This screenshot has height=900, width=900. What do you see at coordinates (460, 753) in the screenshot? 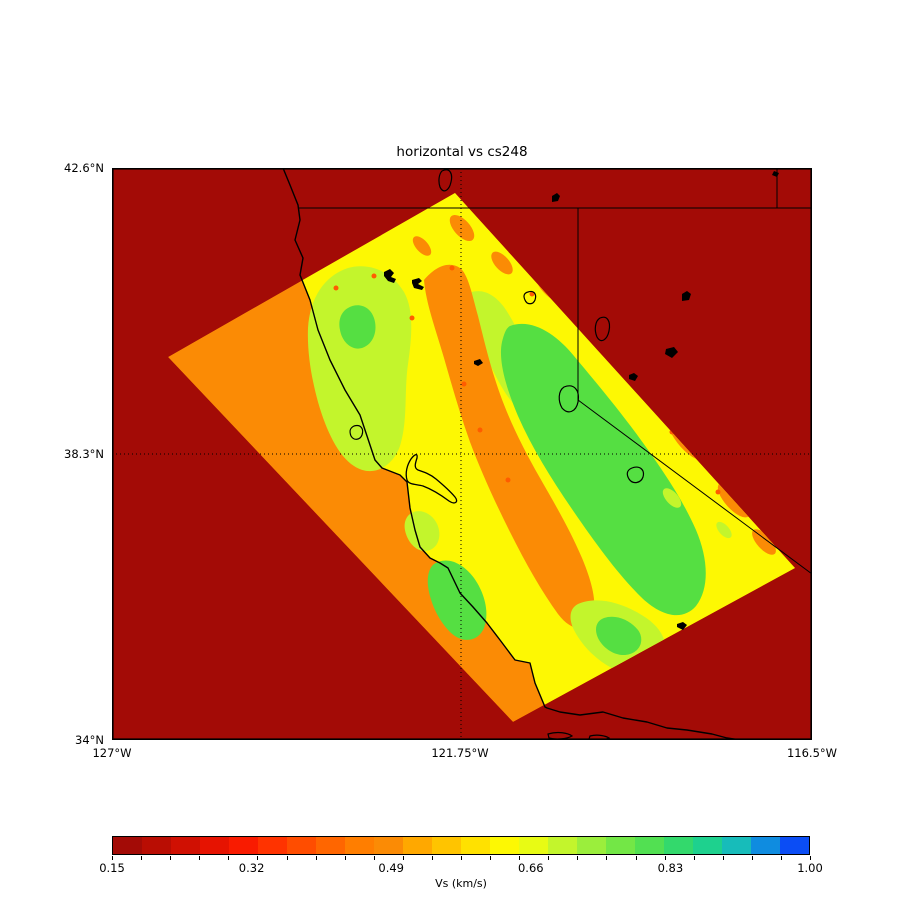
I see `xtick-121.75W: 121.75°W` at bounding box center [460, 753].